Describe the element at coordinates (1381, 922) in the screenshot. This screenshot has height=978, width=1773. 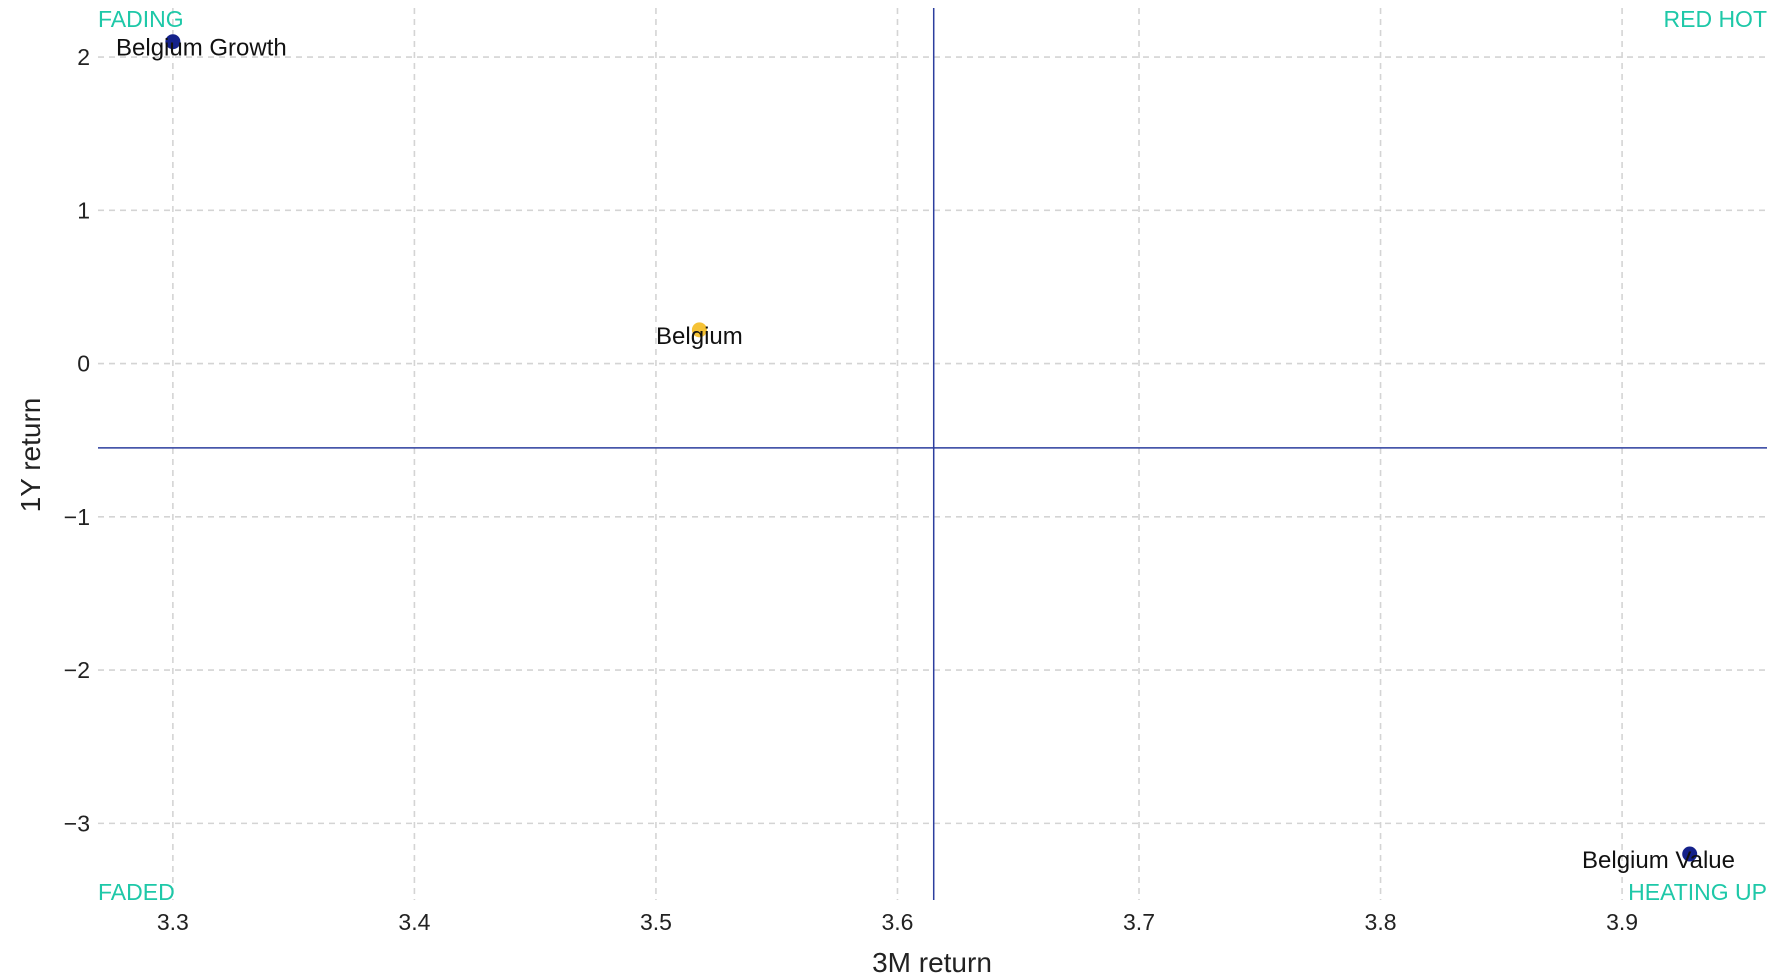
I see `x-tick-label: 3.8` at that location.